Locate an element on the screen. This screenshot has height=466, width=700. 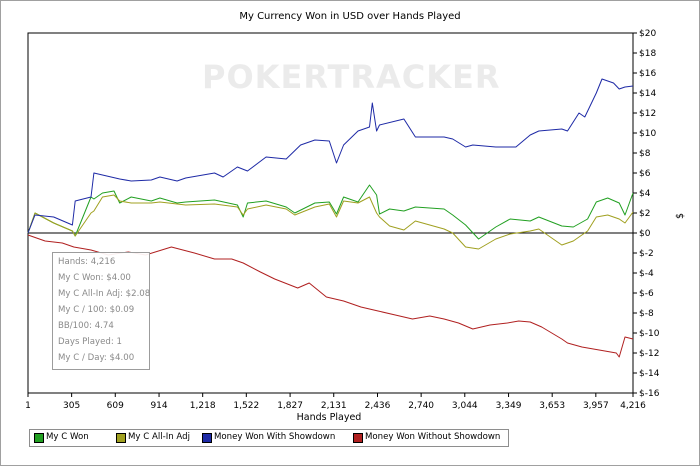
x-tick-label: 914 is located at coordinates (158, 406).